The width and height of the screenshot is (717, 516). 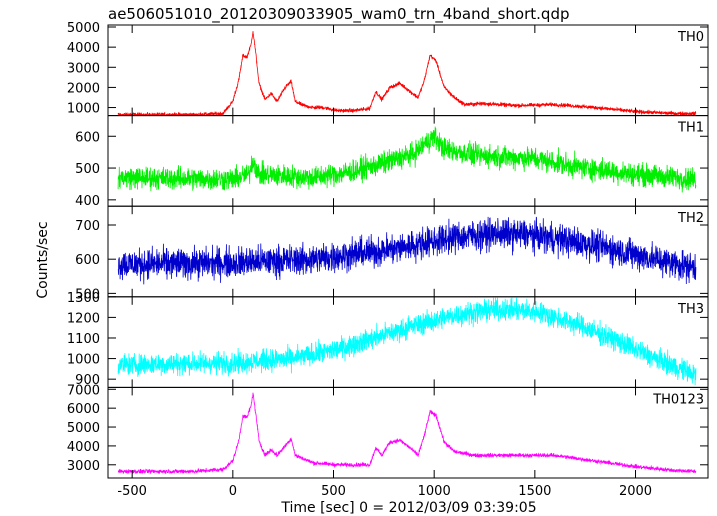 What do you see at coordinates (408, 508) in the screenshot?
I see `x-axis-label: Time [sec] 0 = 2012/03/09 03:39:05` at bounding box center [408, 508].